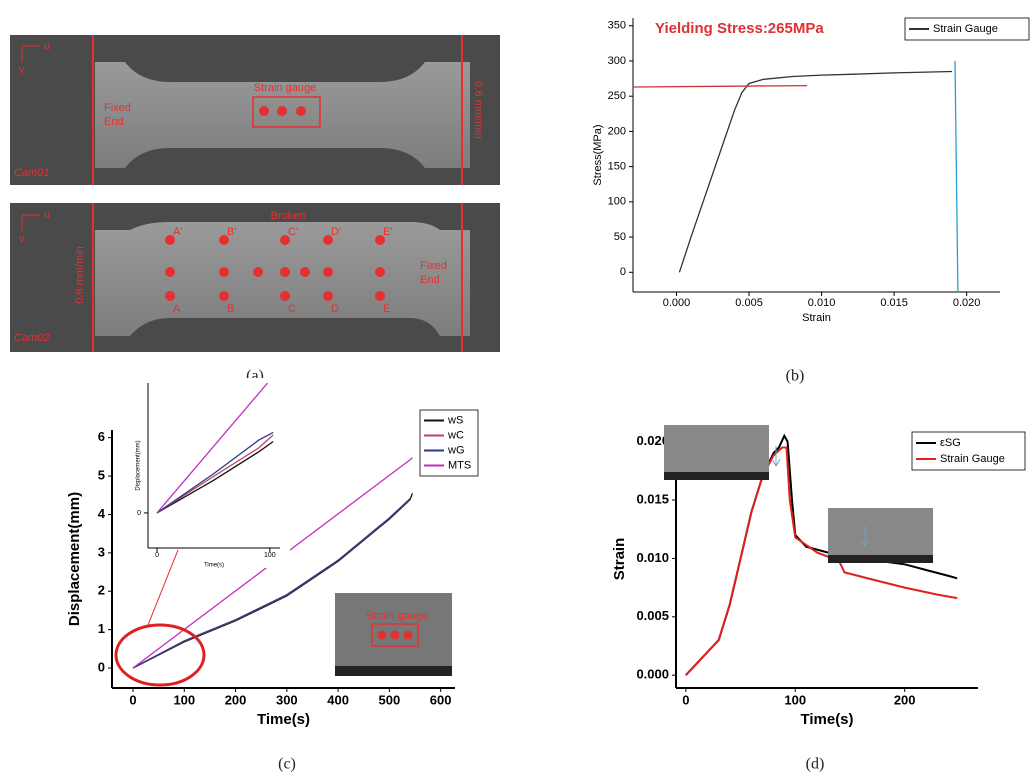 The height and width of the screenshot is (778, 1034). What do you see at coordinates (950, 443) in the screenshot?
I see `legend-label: εSG` at bounding box center [950, 443].